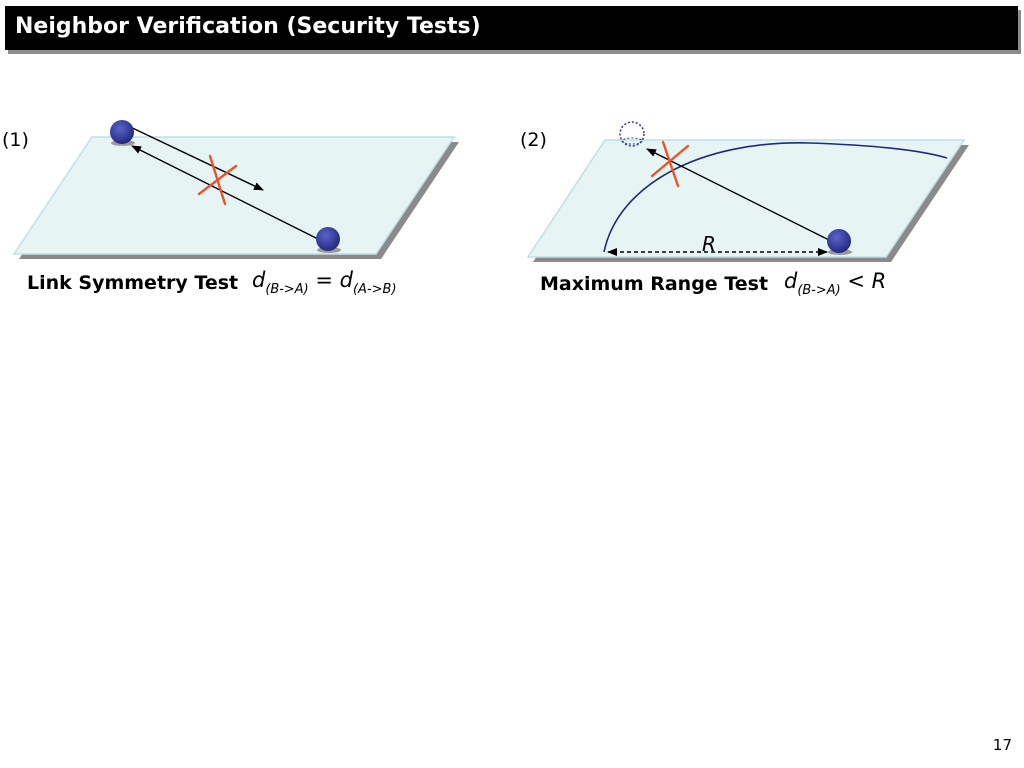 This screenshot has height=768, width=1024. Describe the element at coordinates (879, 281) in the screenshot. I see `formula-r: R` at that location.